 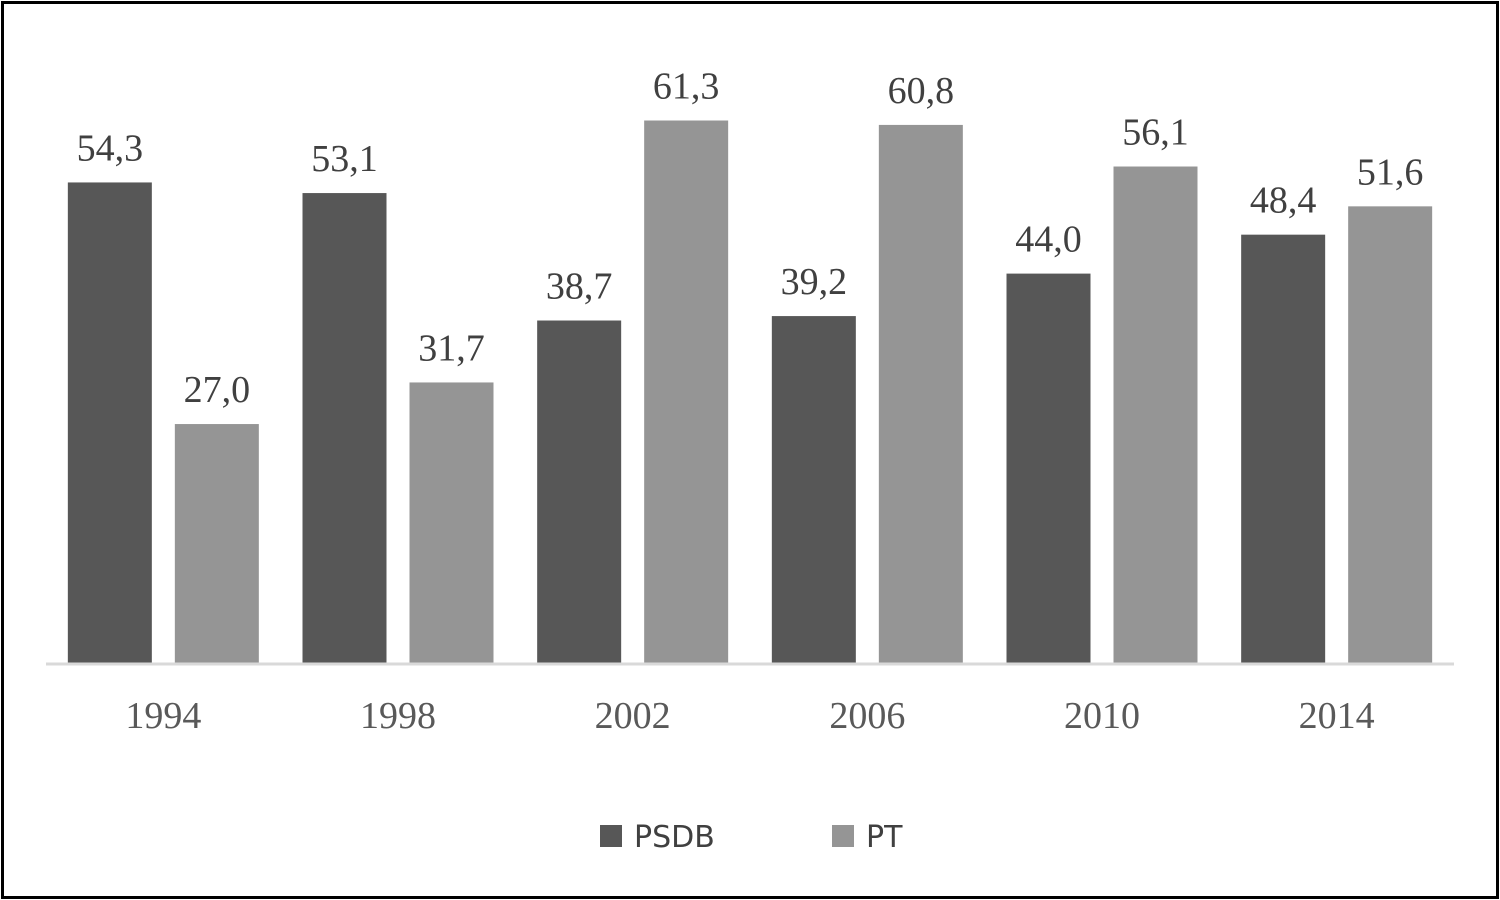 I want to click on bar-pt-1998, so click(x=451, y=522).